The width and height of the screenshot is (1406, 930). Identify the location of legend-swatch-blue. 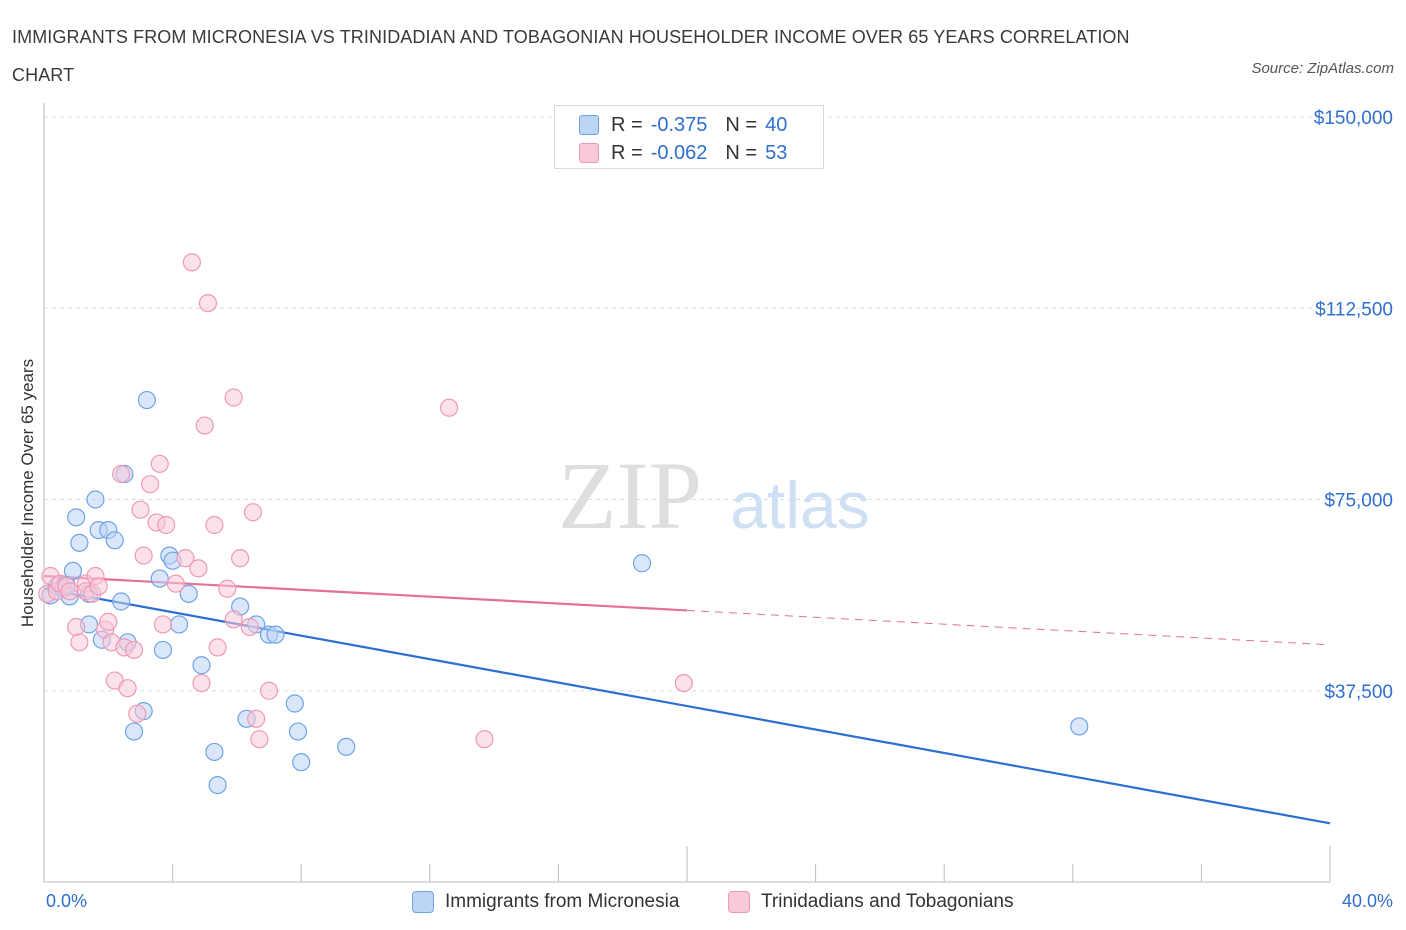
(589, 125).